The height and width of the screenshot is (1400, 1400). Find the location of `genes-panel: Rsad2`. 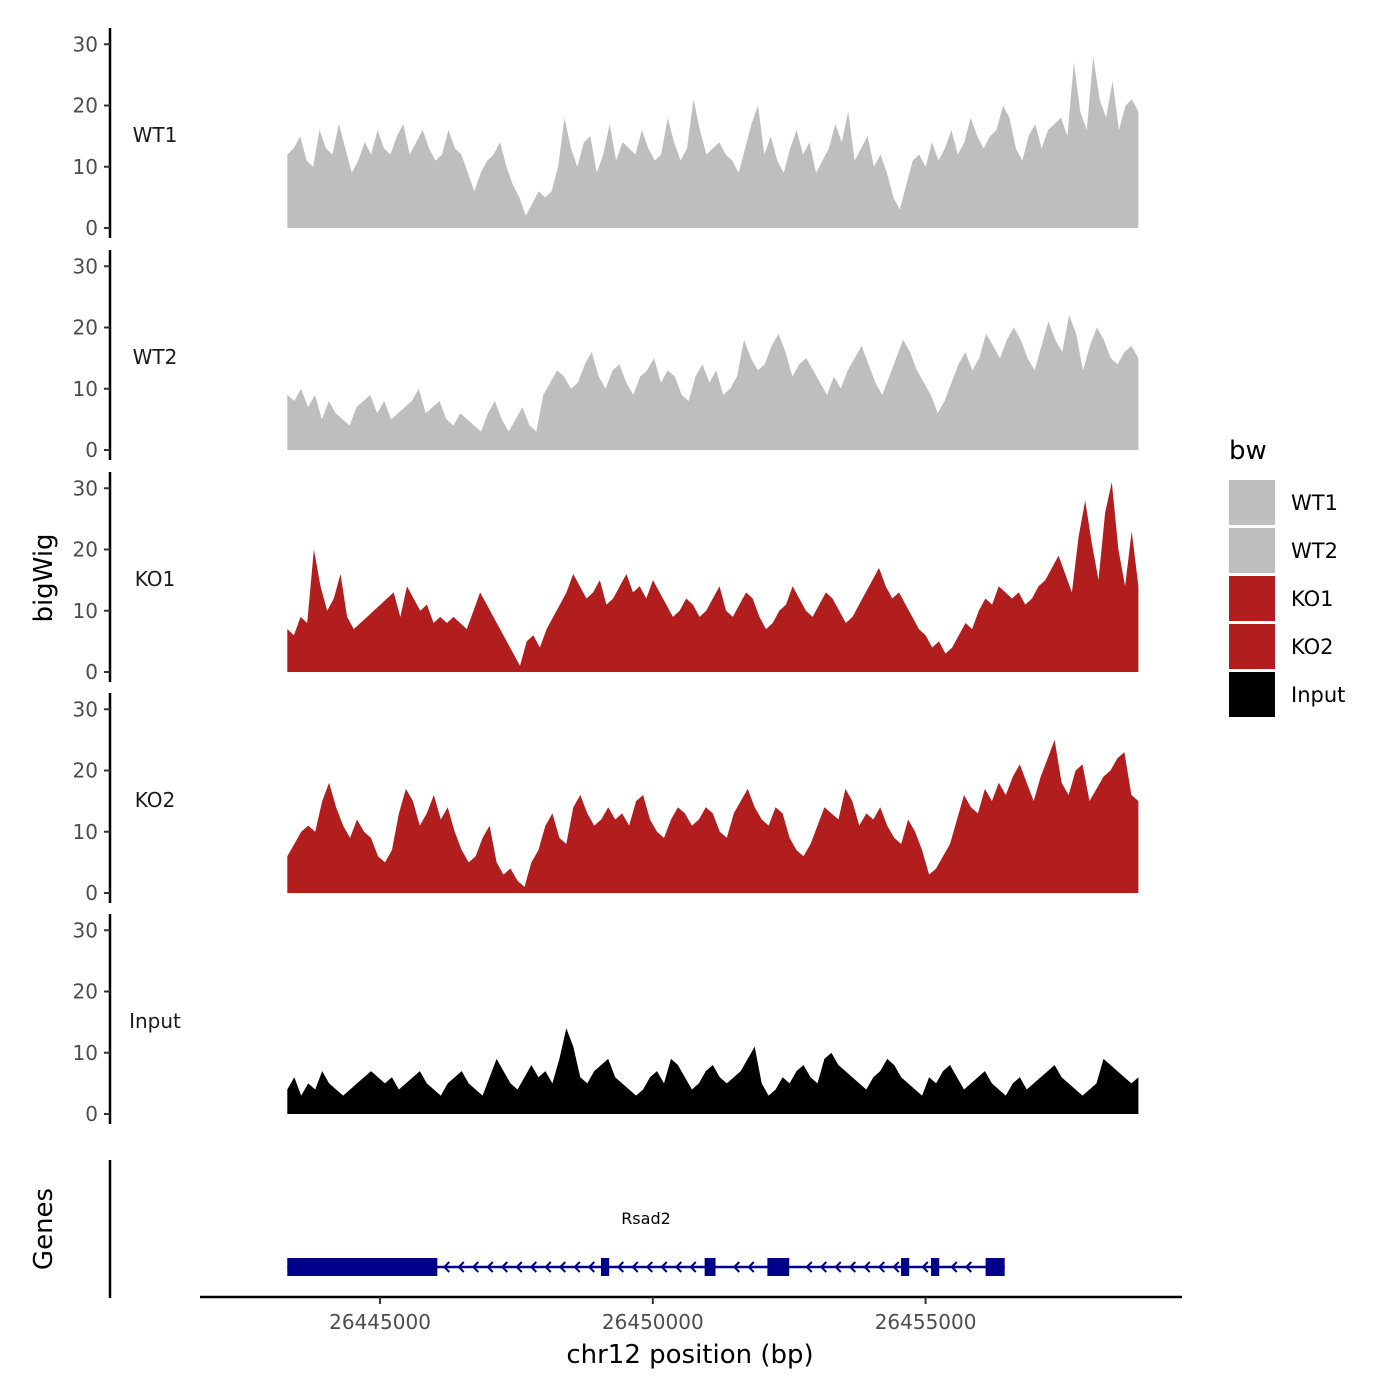

genes-panel: Rsad2 is located at coordinates (556, 1229).